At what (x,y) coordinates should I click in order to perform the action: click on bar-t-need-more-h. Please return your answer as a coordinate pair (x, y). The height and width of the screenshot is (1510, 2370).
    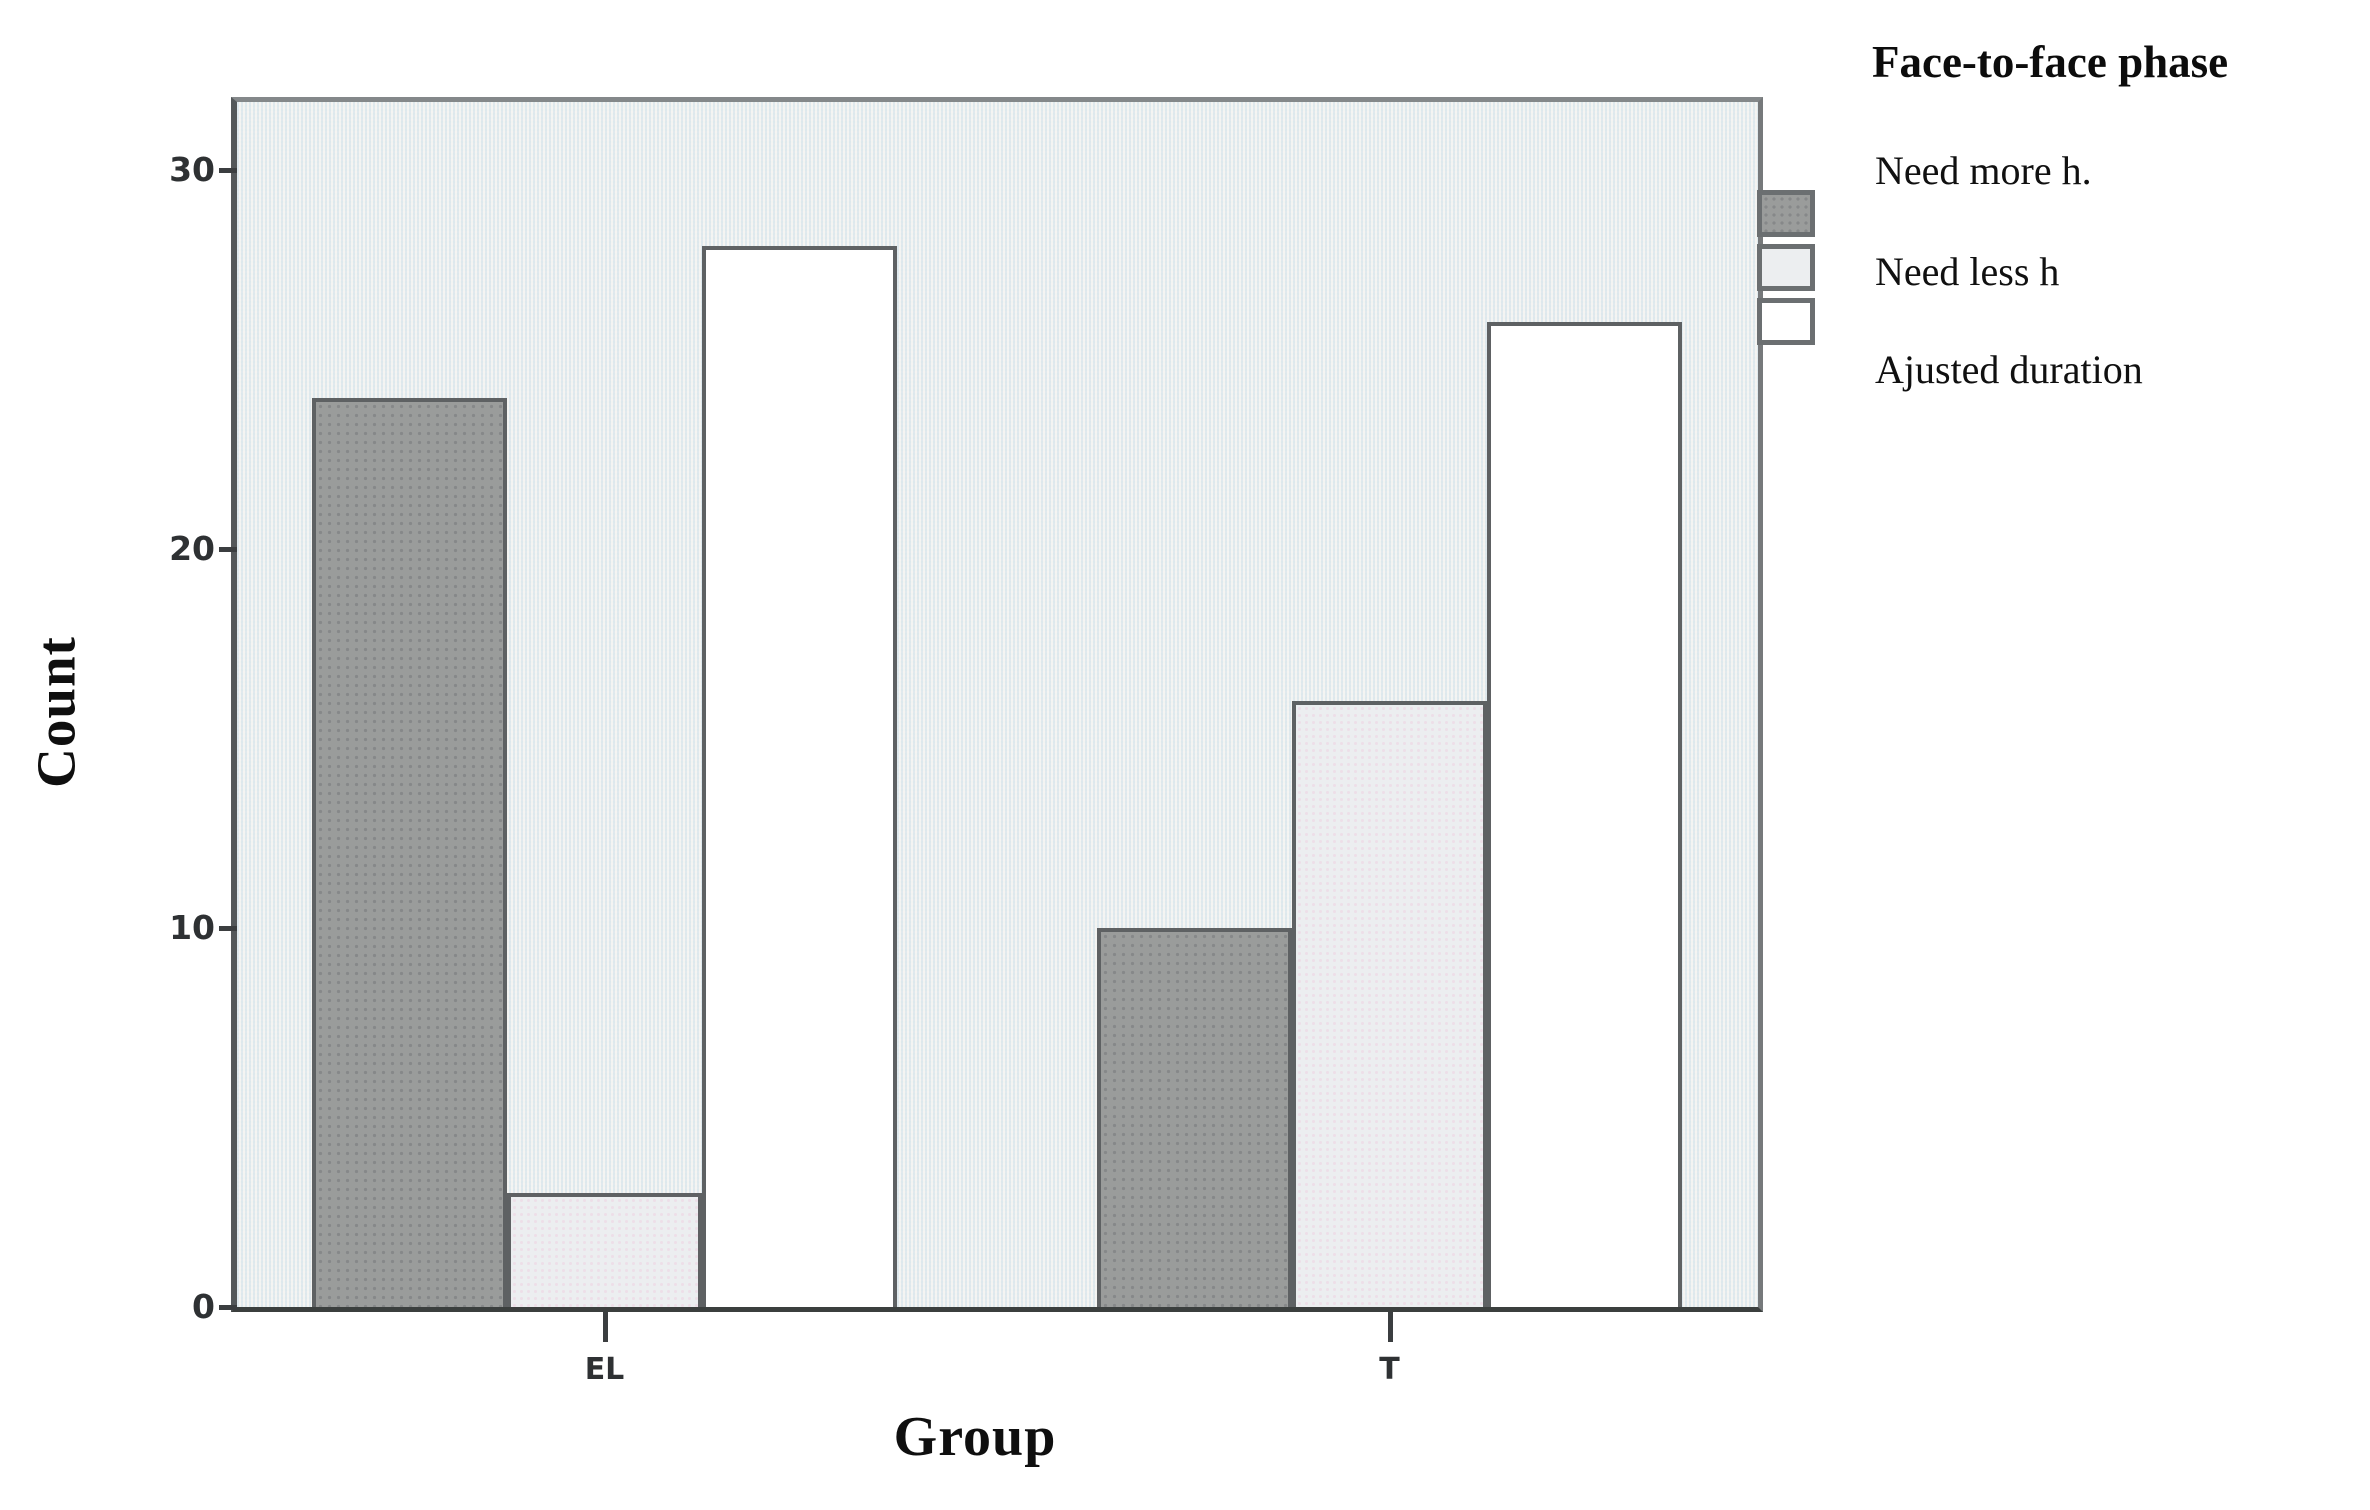
    Looking at the image, I should click on (1194, 1117).